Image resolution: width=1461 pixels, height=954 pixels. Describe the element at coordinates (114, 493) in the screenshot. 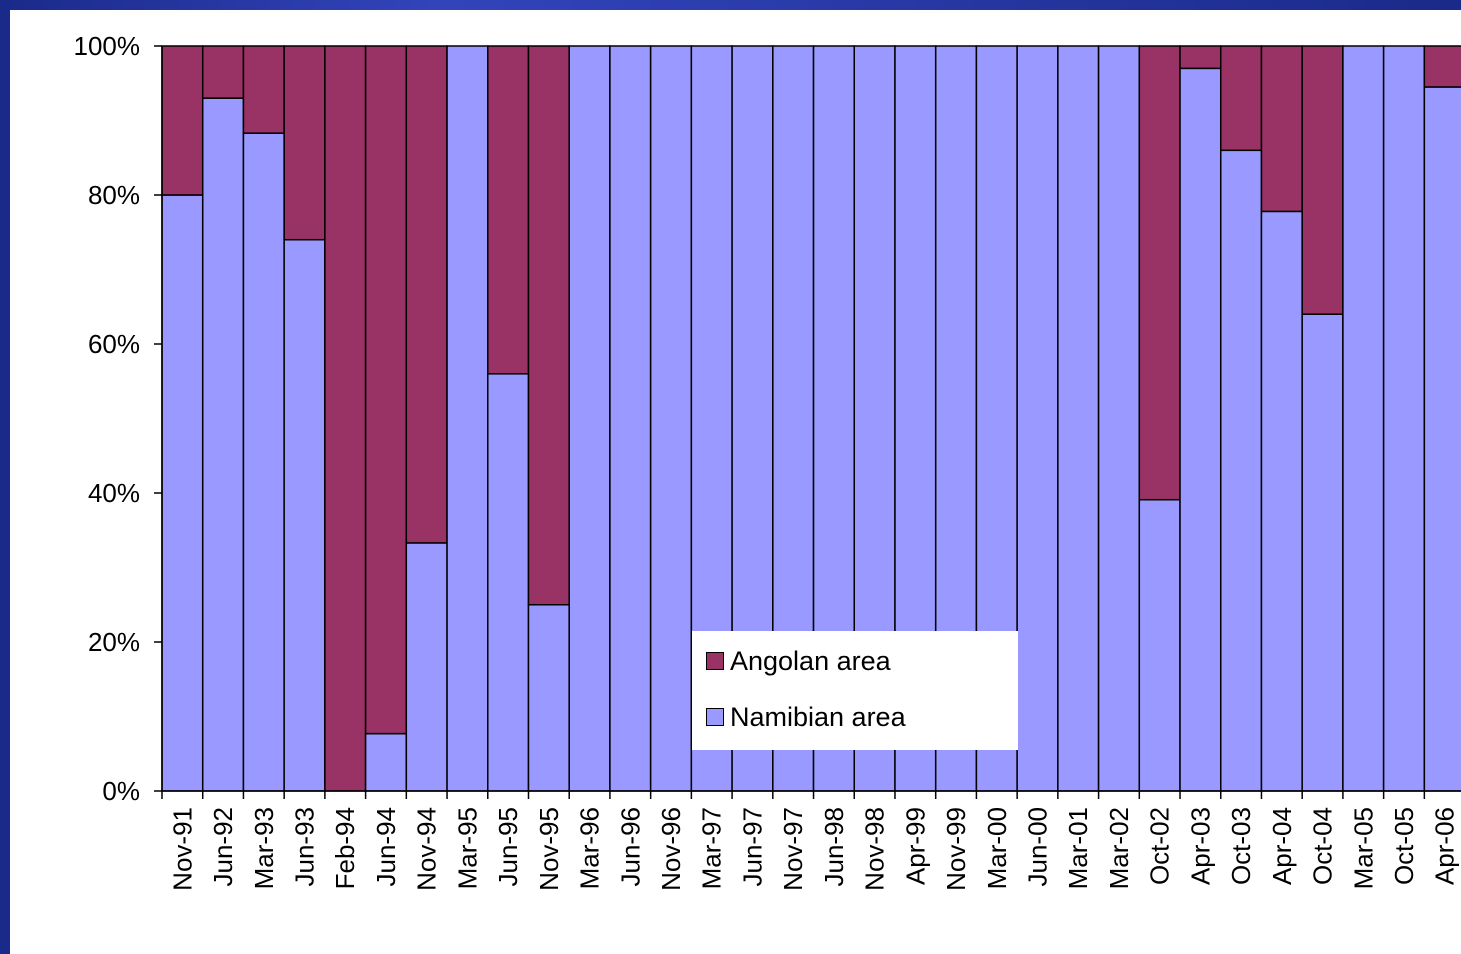

I see `y-tick-label: 40%` at that location.